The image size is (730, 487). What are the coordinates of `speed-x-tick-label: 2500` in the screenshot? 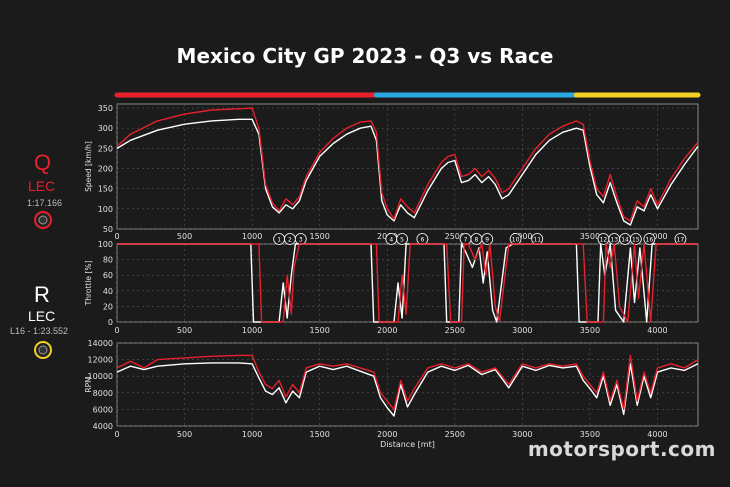 It's located at (455, 236).